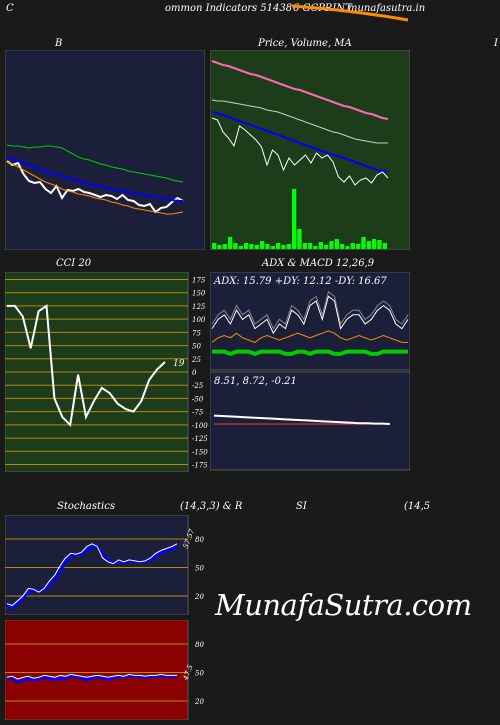 This screenshot has width=500, height=725. What do you see at coordinates (196, 333) in the screenshot?
I see `cci-tick-label: 75` at bounding box center [196, 333].